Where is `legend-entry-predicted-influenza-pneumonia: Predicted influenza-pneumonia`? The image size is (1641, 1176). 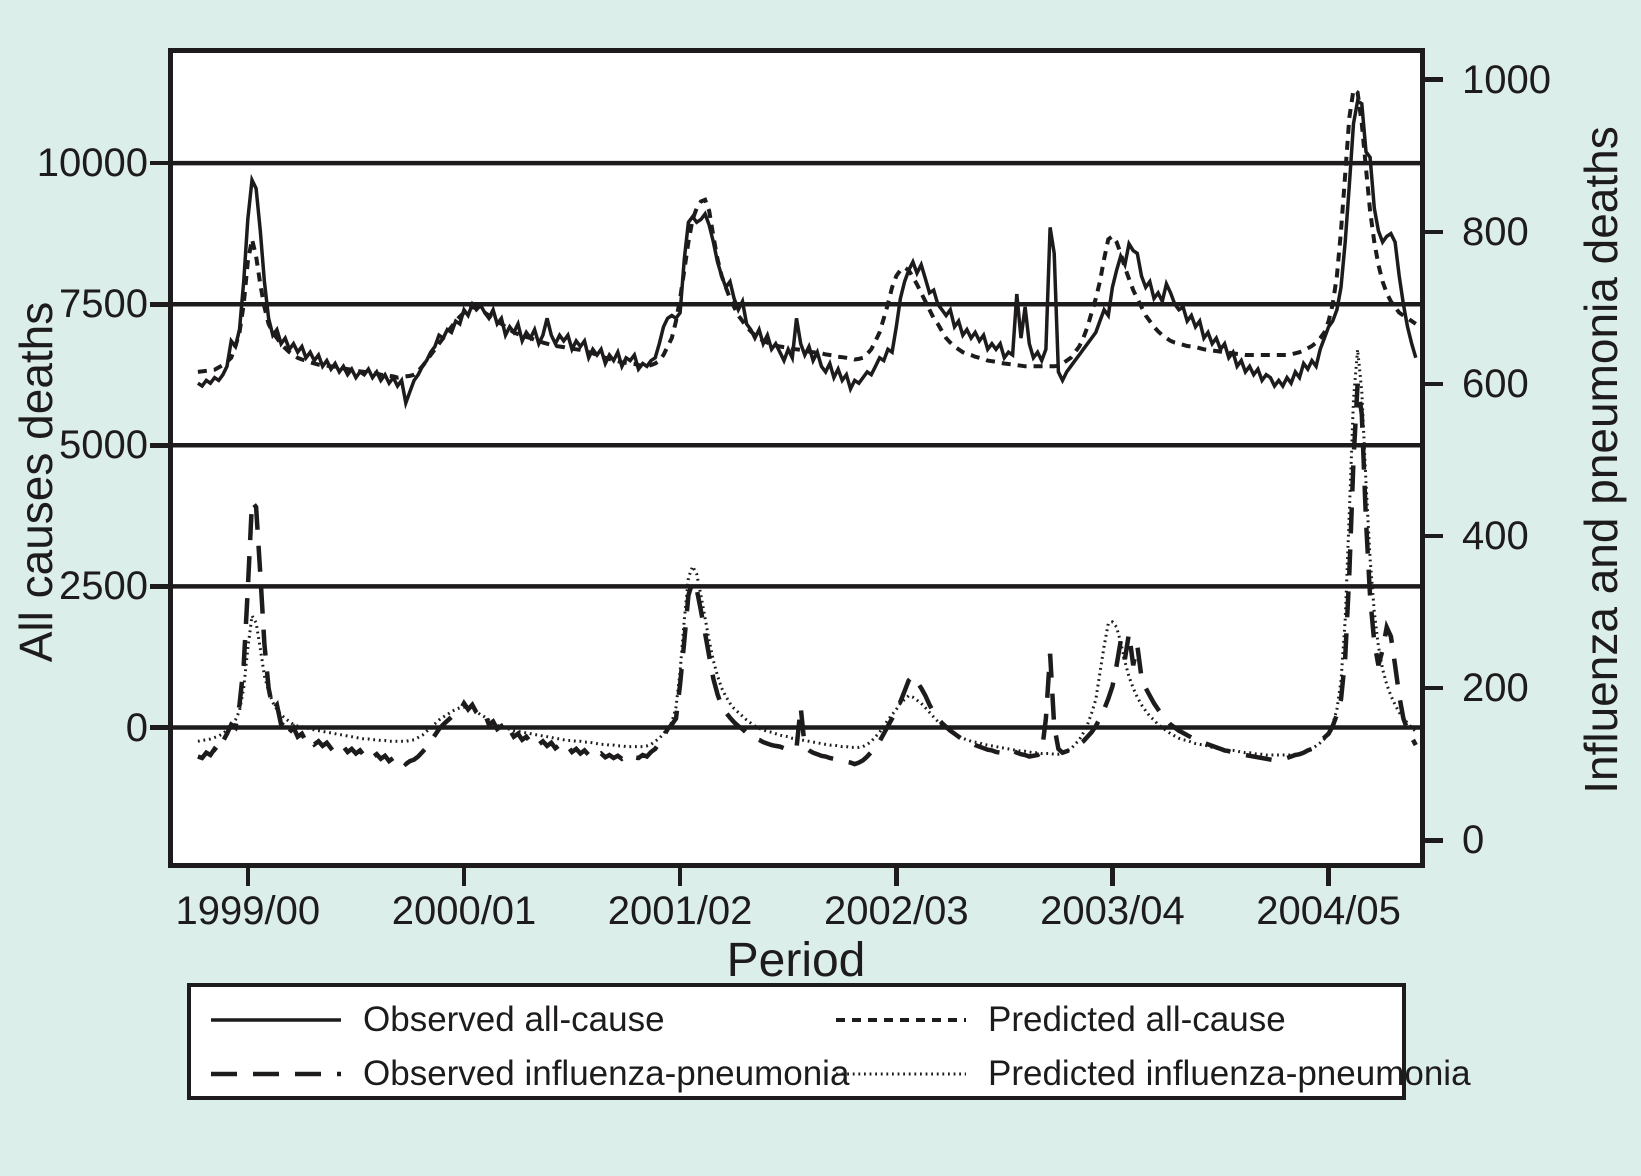
legend-entry-predicted-influenza-pneumonia: Predicted influenza-pneumonia is located at coordinates (1153, 1074).